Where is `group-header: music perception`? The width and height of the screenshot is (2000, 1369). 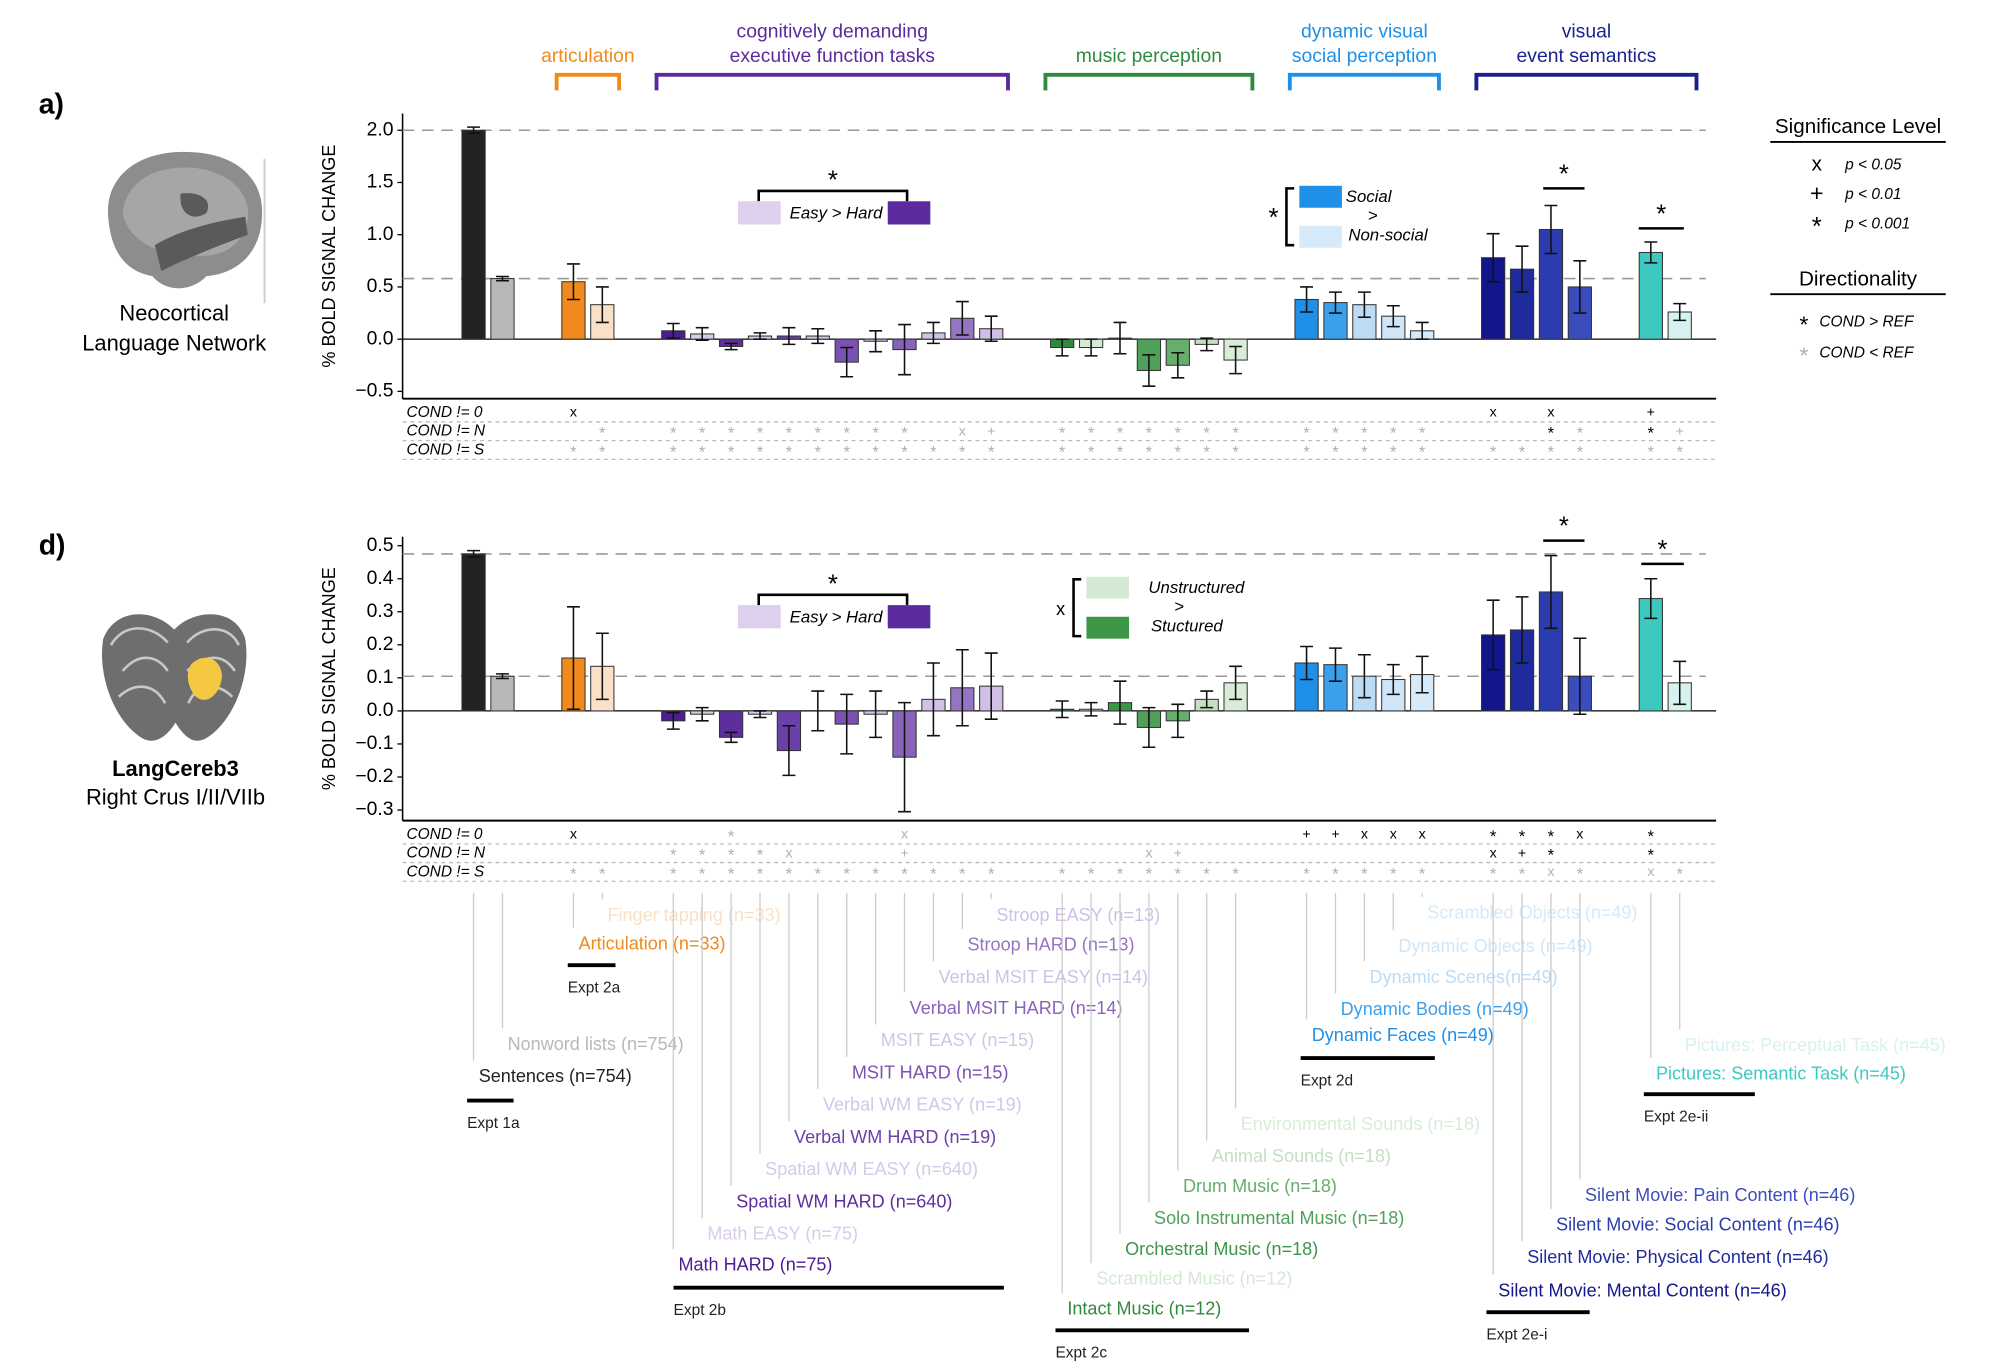 group-header: music perception is located at coordinates (1149, 56).